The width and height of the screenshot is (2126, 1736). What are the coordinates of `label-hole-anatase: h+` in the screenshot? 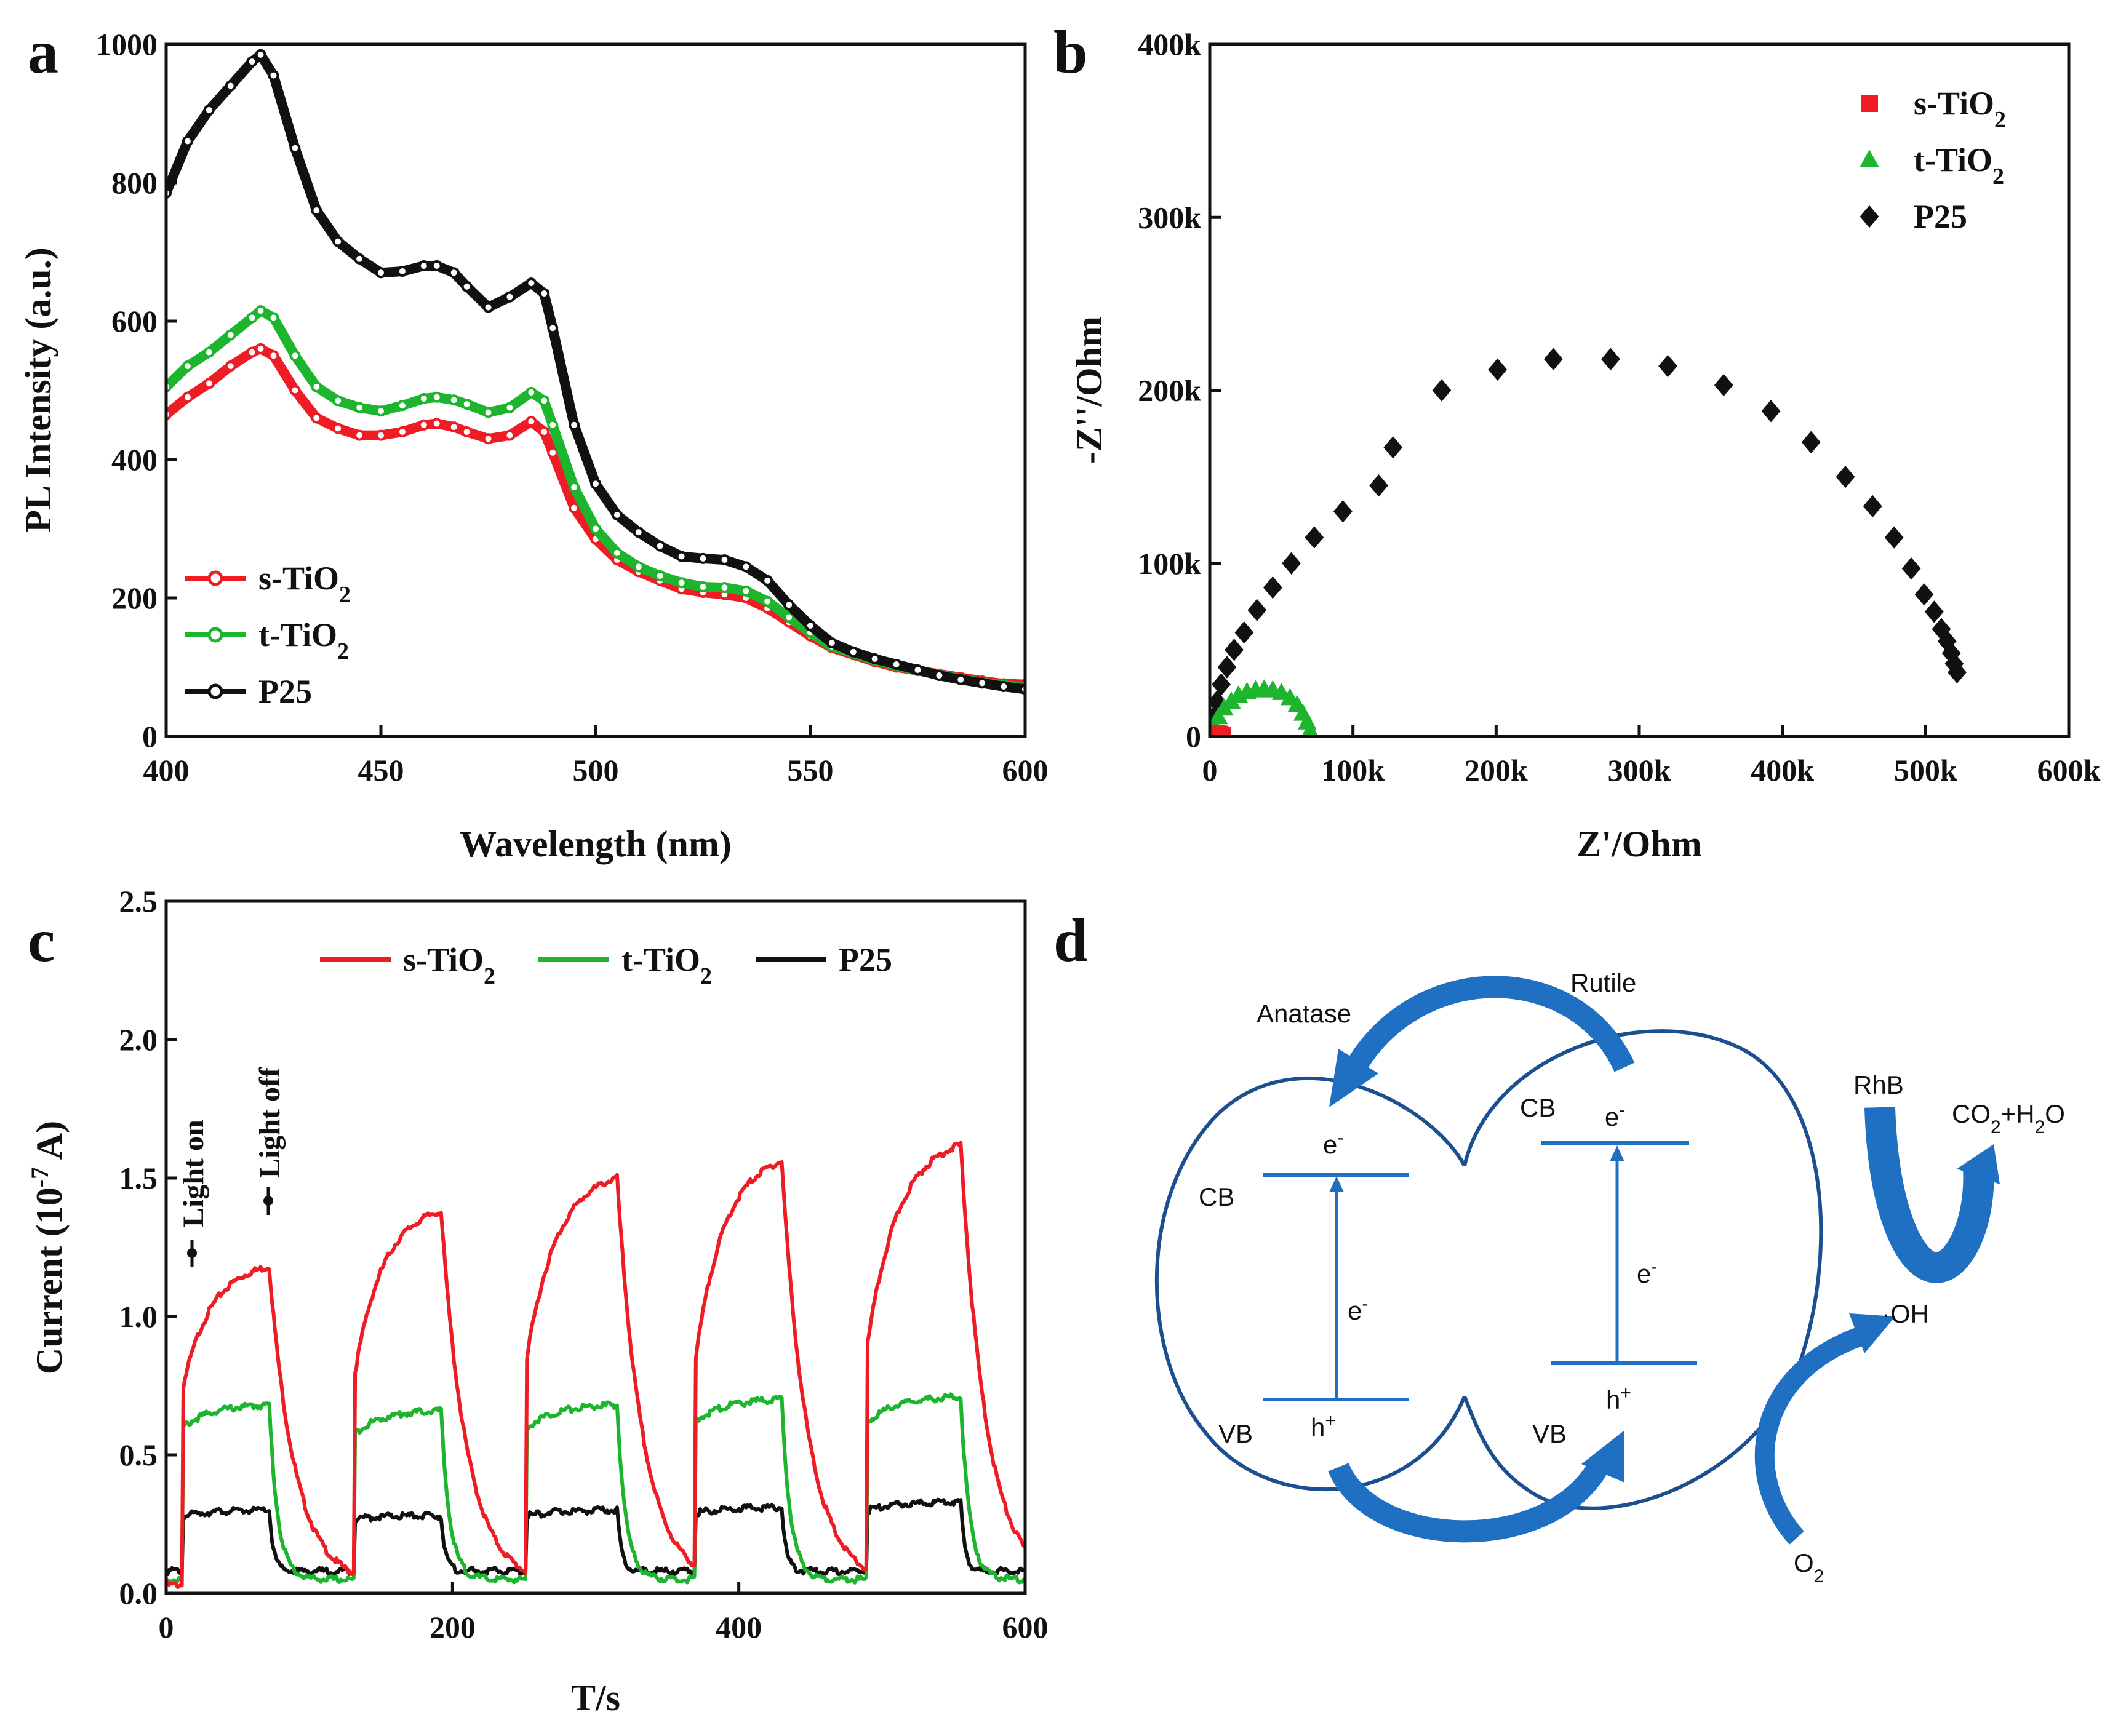 It's located at (1324, 1427).